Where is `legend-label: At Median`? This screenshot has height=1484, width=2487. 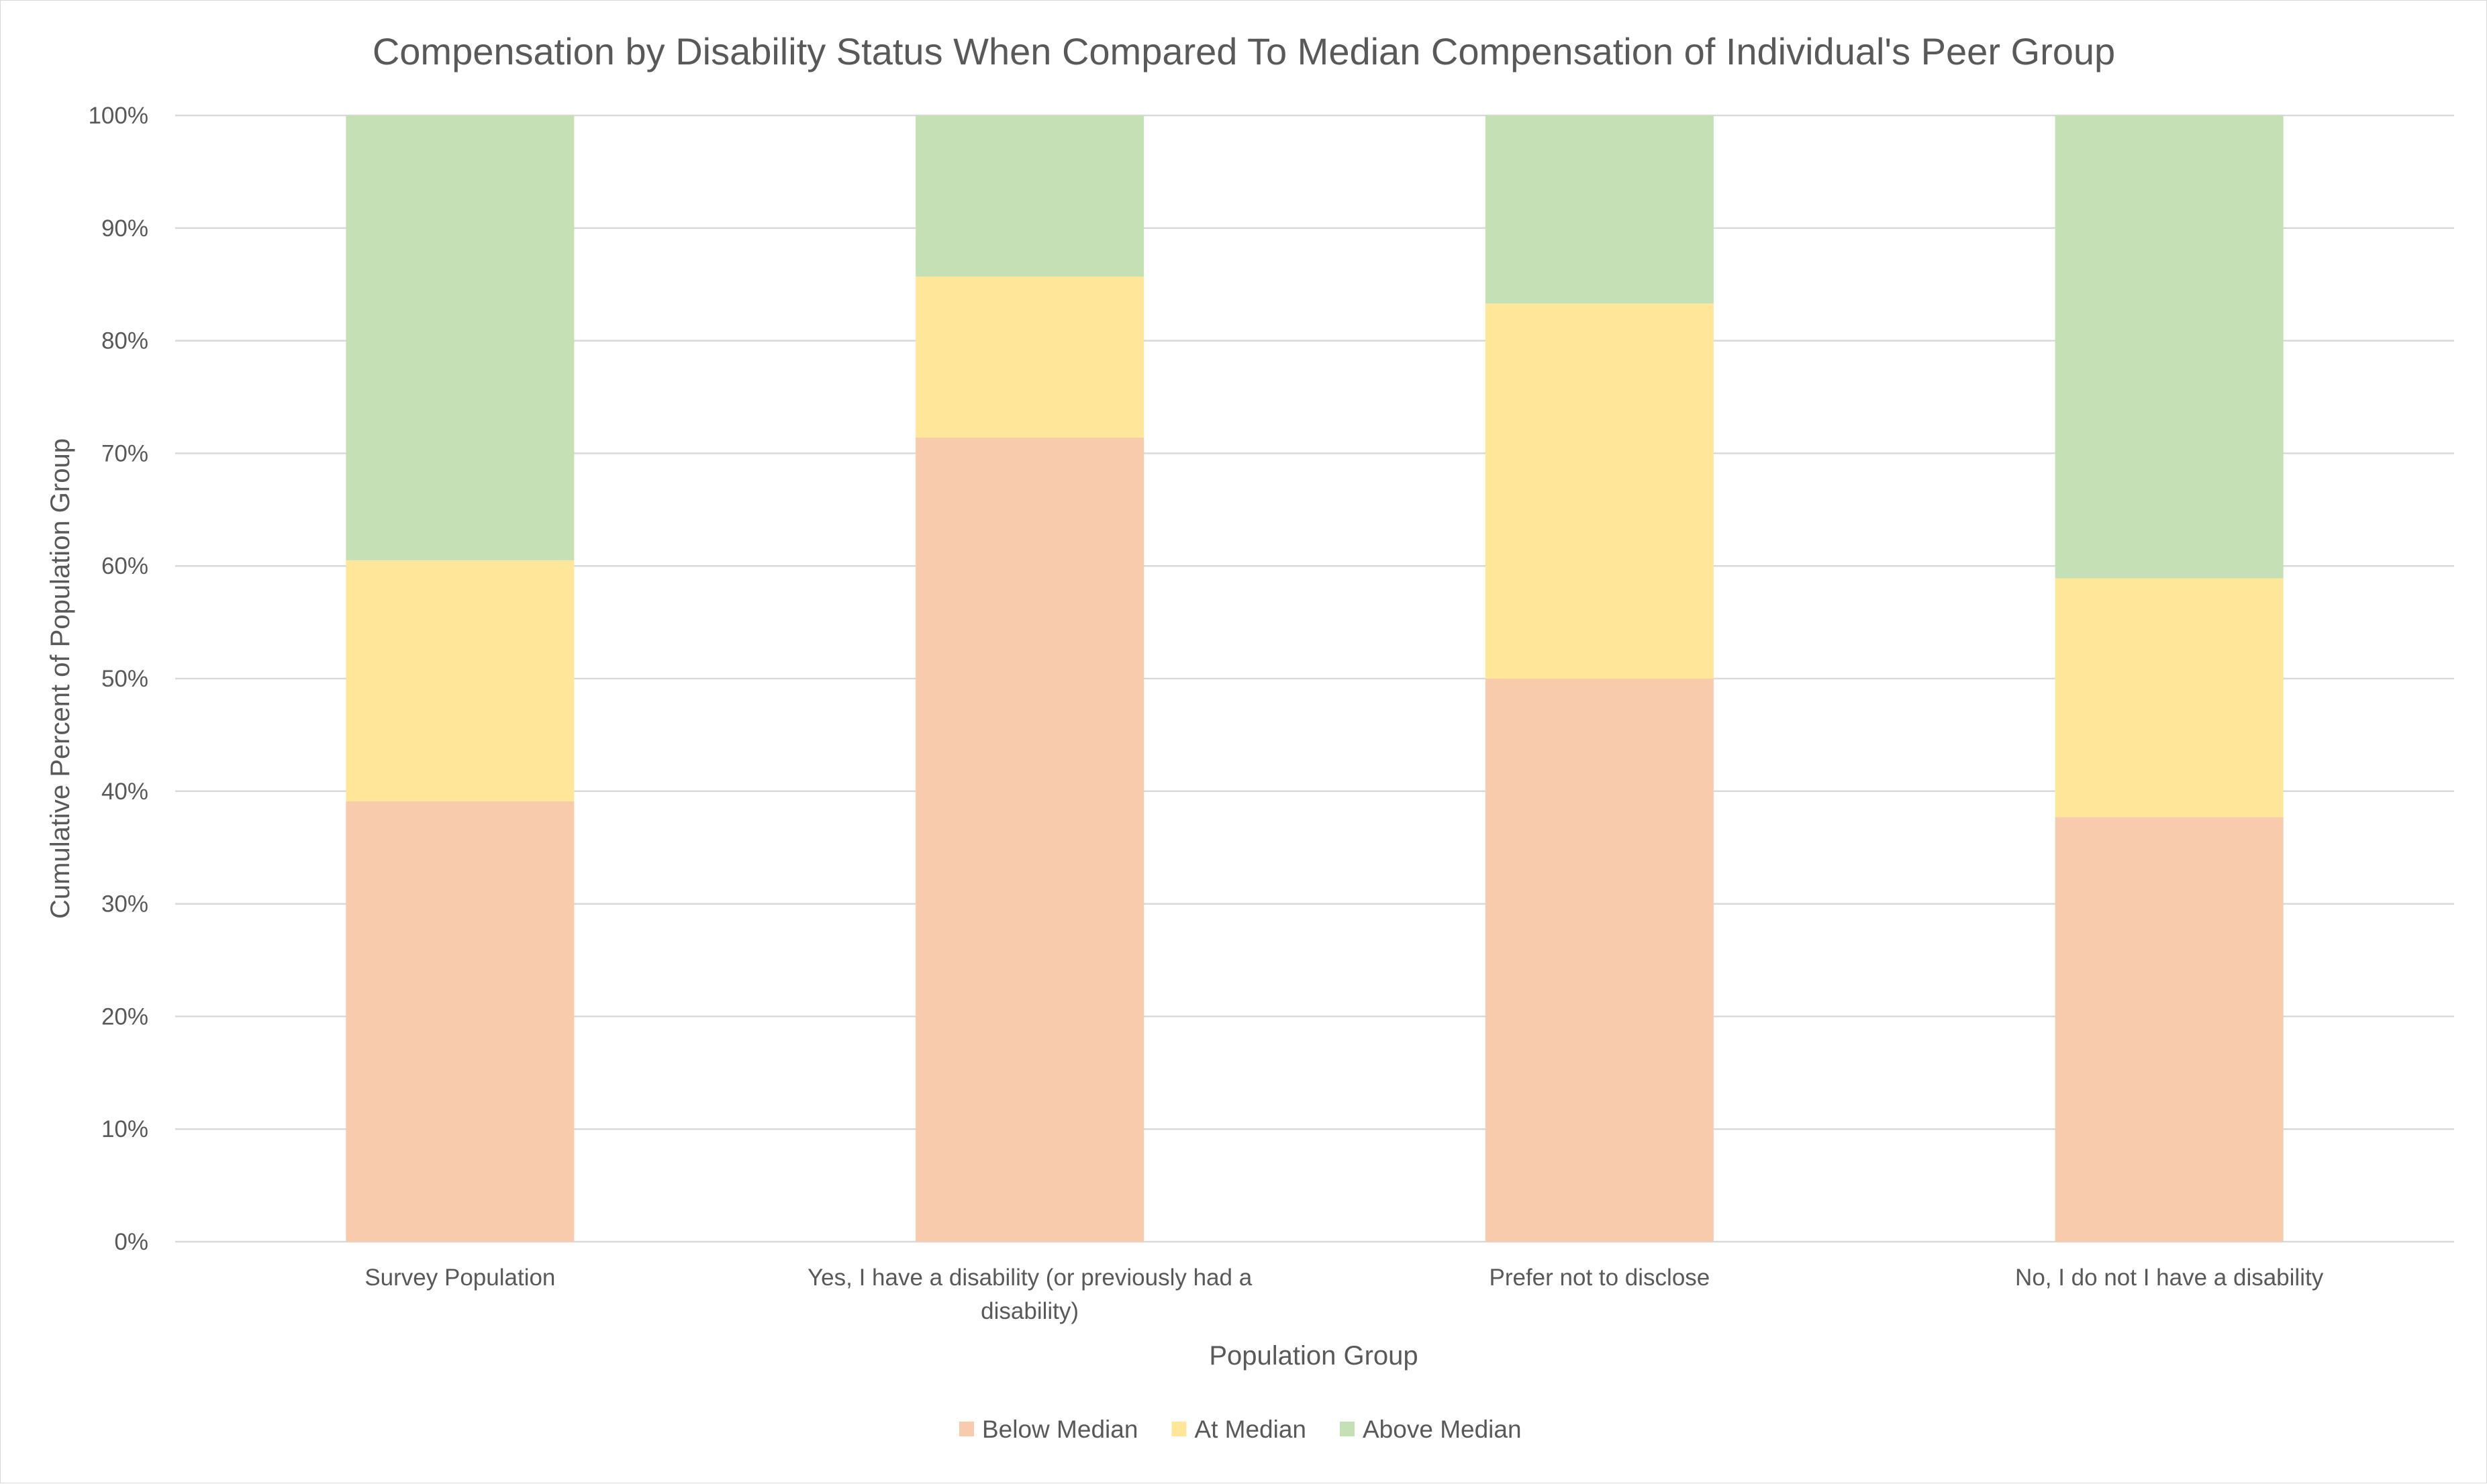
legend-label: At Median is located at coordinates (1250, 1430).